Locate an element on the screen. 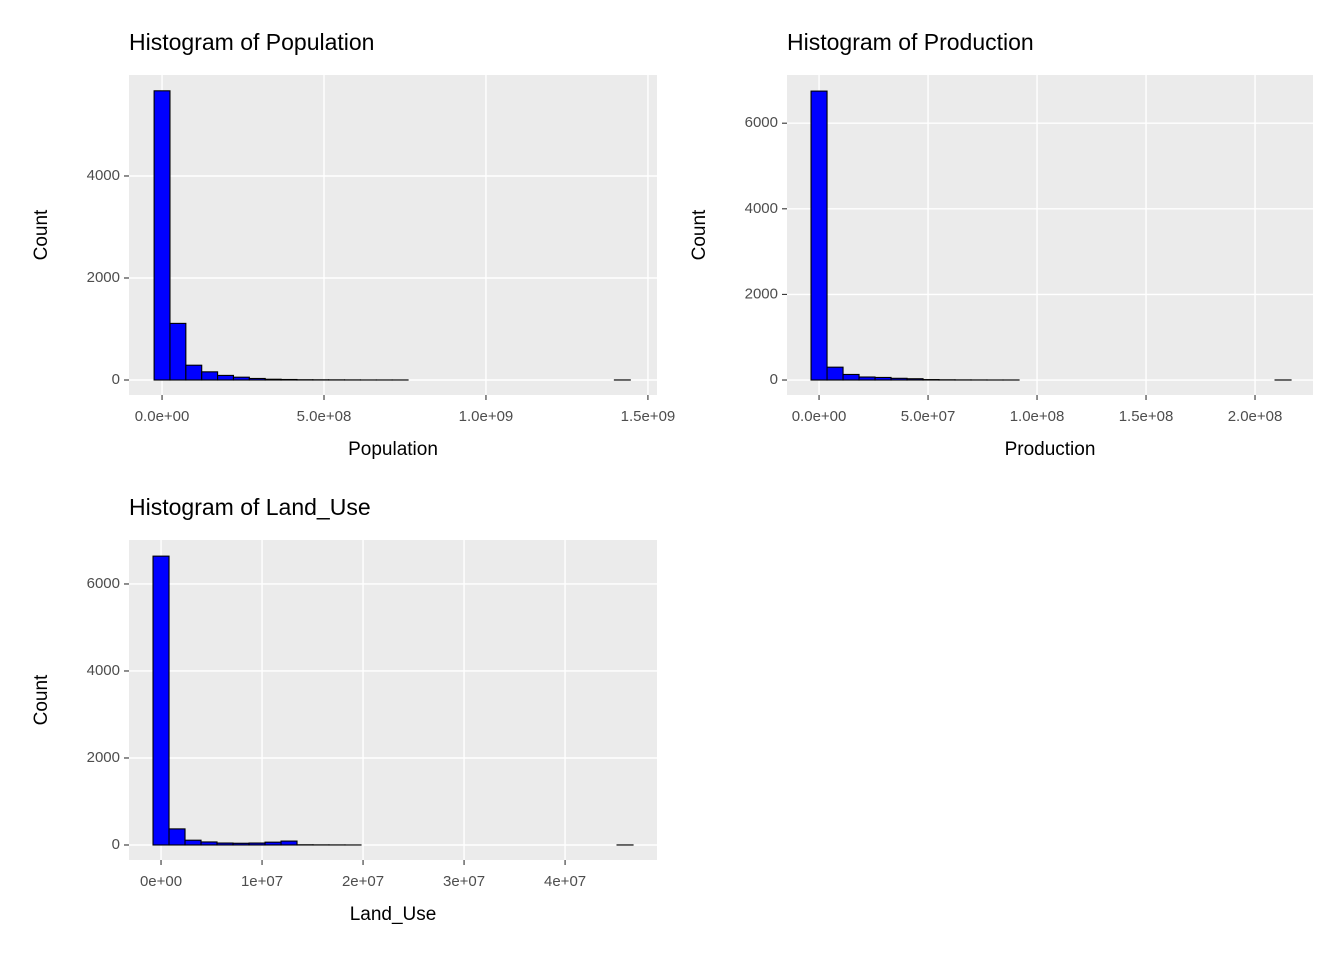 The height and width of the screenshot is (960, 1344). x-tick-label: 1.0e+09 is located at coordinates (486, 416).